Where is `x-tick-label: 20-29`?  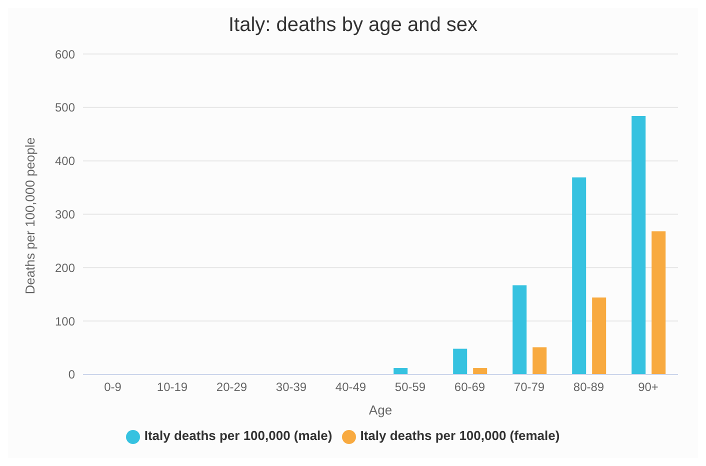 x-tick-label: 20-29 is located at coordinates (232, 387).